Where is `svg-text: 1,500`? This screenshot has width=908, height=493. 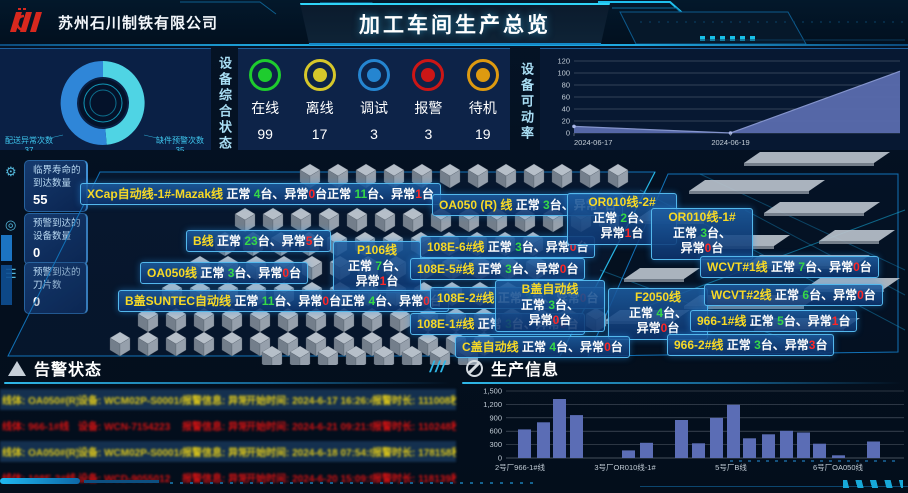 svg-text: 1,500 is located at coordinates (492, 391).